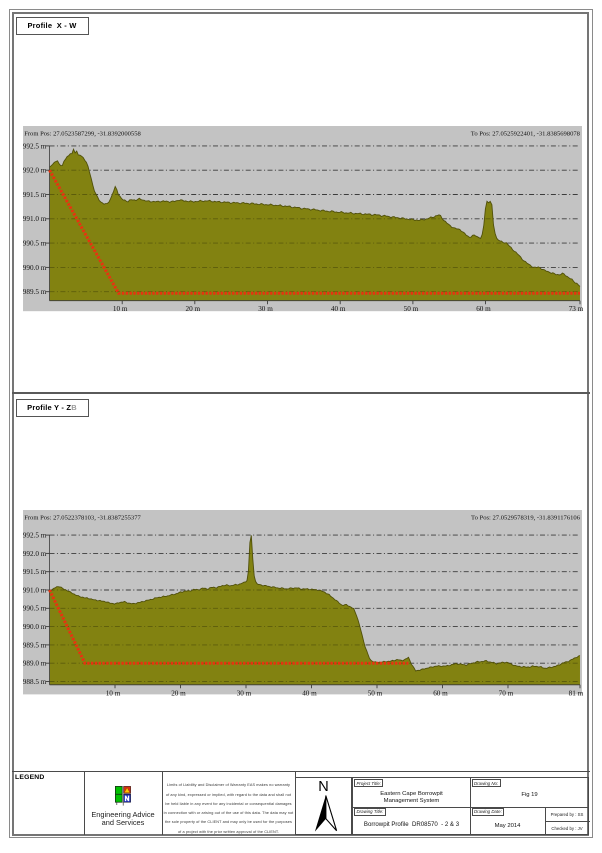 Image resolution: width=602 pixels, height=853 pixels. Describe the element at coordinates (526, 517) in the screenshot. I see `svg-text:To Pos: 27.0529578319, -31.839: To Pos: 27.0529578319, -31.8391176106` at that location.